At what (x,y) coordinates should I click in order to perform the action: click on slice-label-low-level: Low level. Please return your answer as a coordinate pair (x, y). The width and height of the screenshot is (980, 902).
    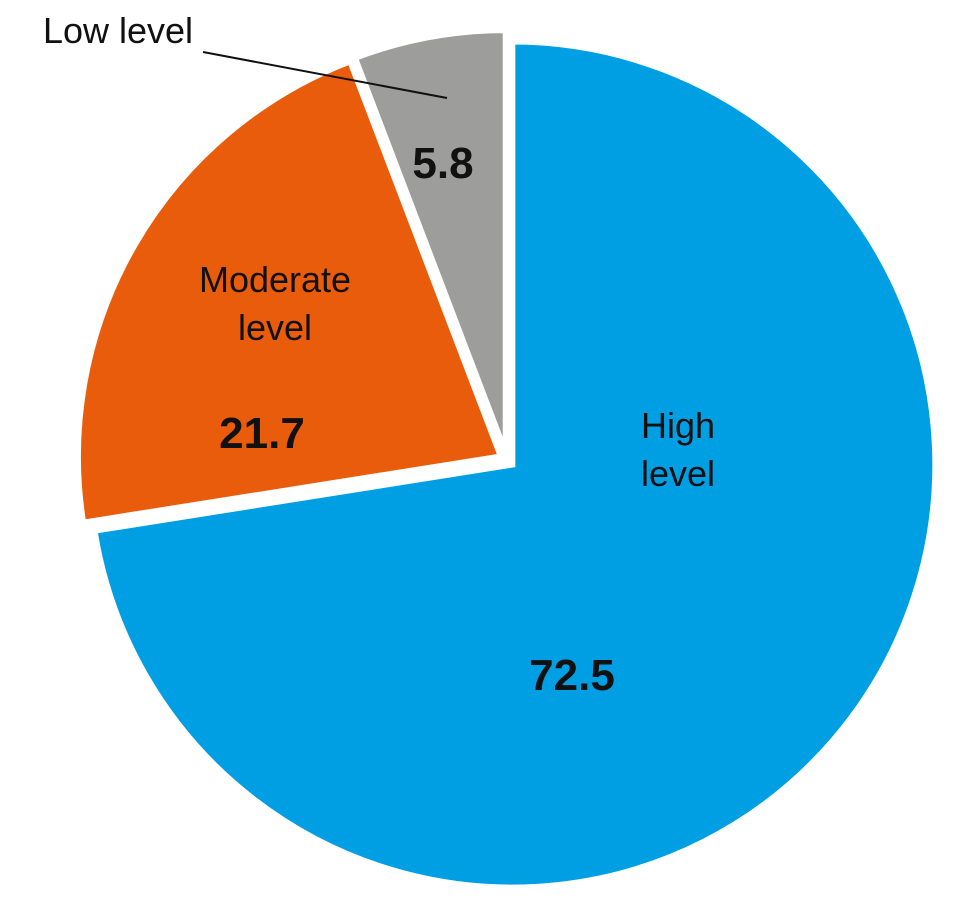
    Looking at the image, I should click on (118, 30).